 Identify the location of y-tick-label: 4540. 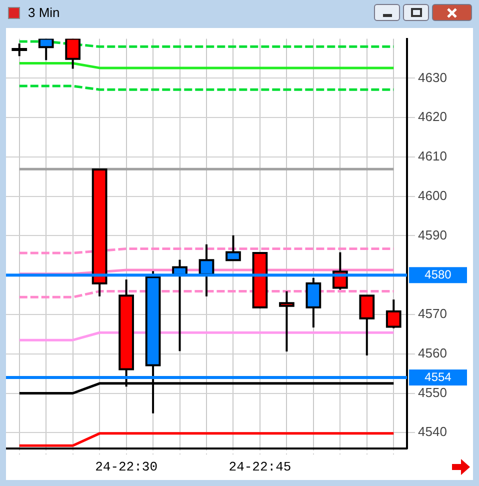
(432, 432).